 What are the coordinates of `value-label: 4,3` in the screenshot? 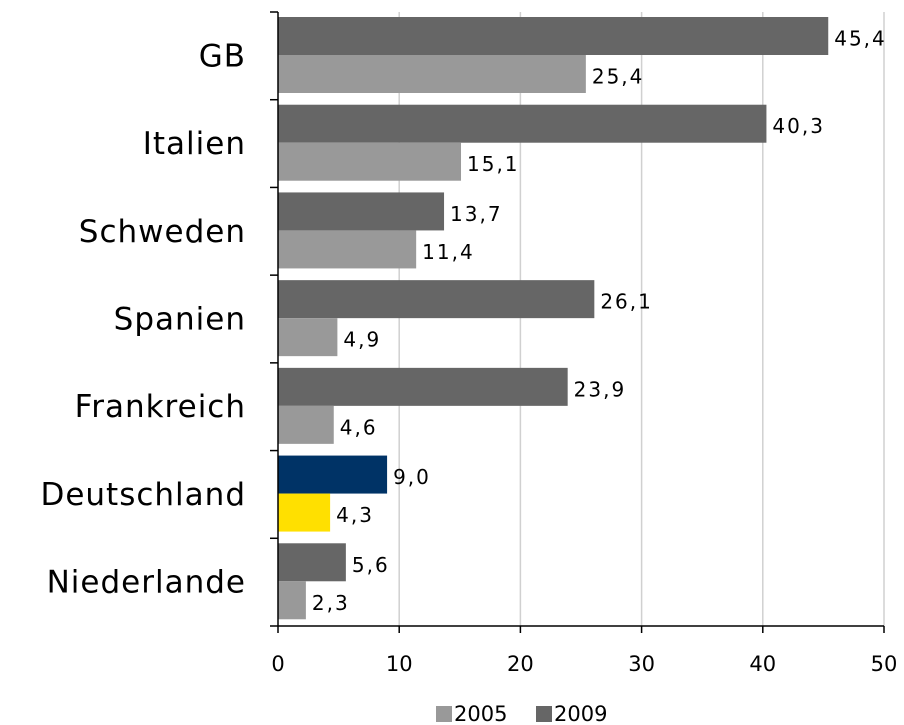 It's located at (355, 515).